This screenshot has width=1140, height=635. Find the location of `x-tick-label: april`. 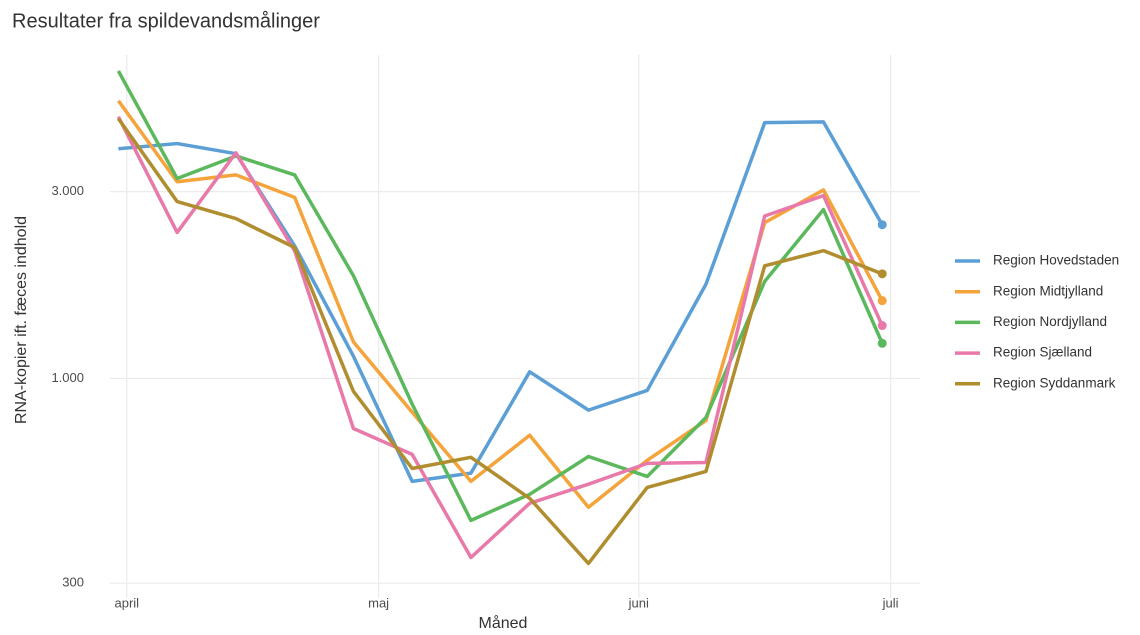

x-tick-label: april is located at coordinates (126, 602).